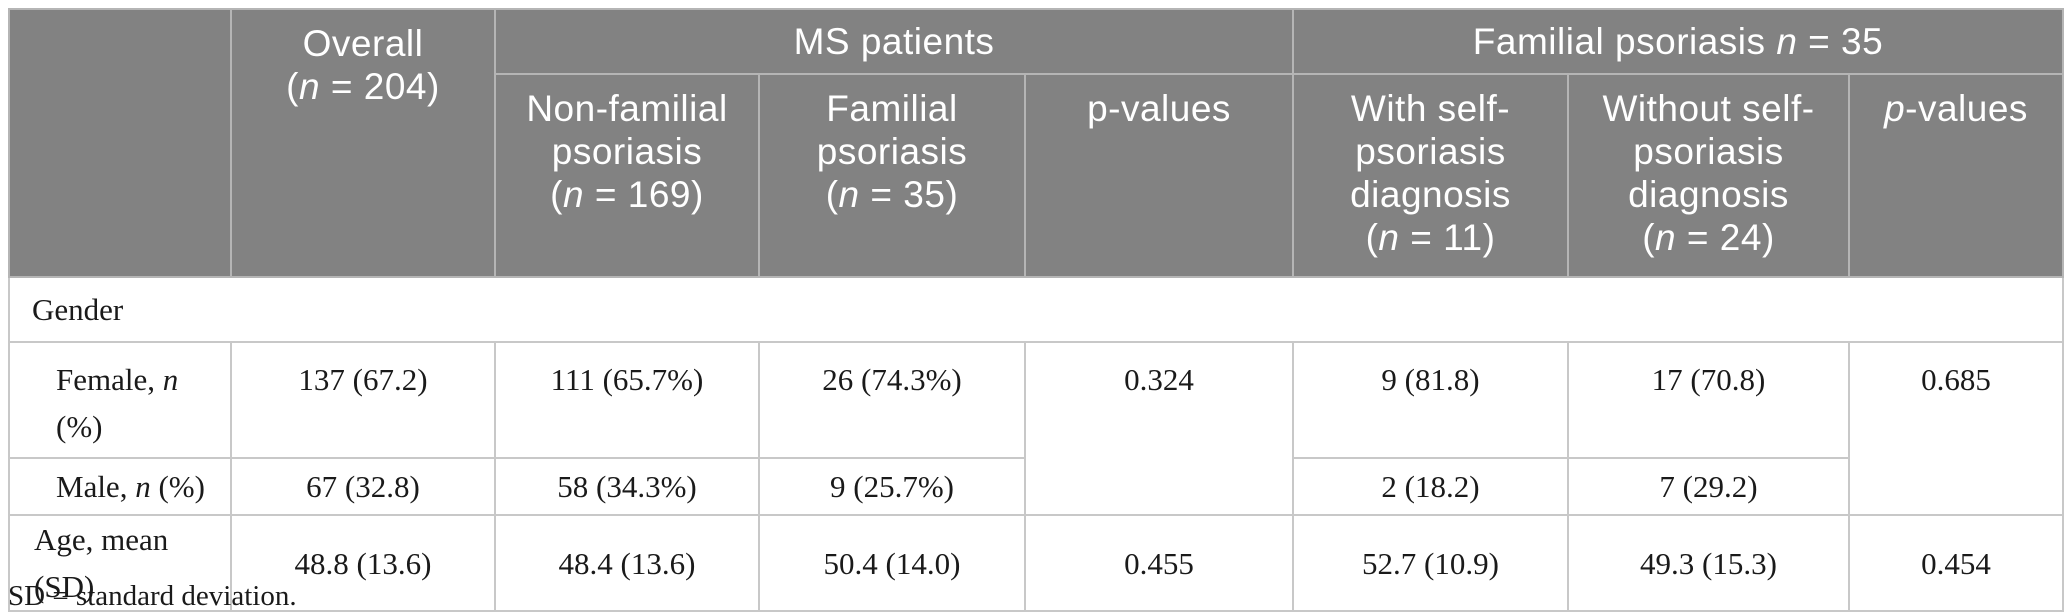 This screenshot has height=614, width=2068. Describe the element at coordinates (627, 175) in the screenshot. I see `header-cell-non-familial: Non-familial psoriasis (n = 169)` at that location.